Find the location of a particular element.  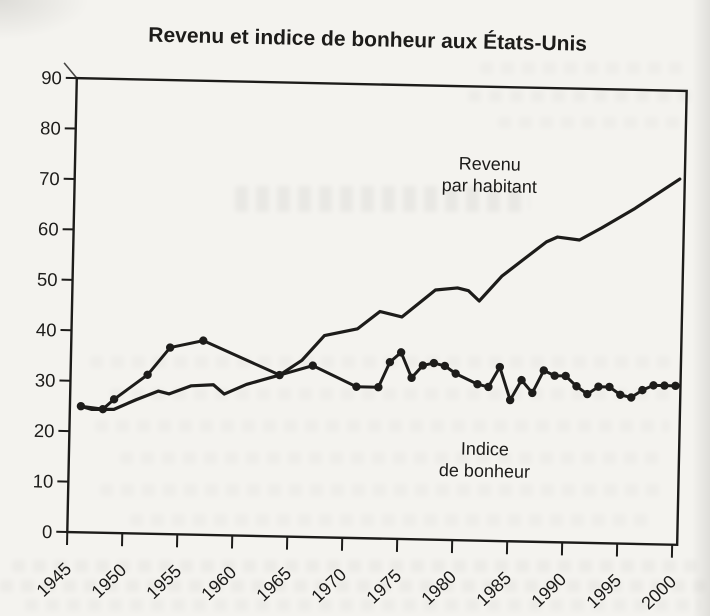

y-tick-label-70: 70 is located at coordinates (49, 178).